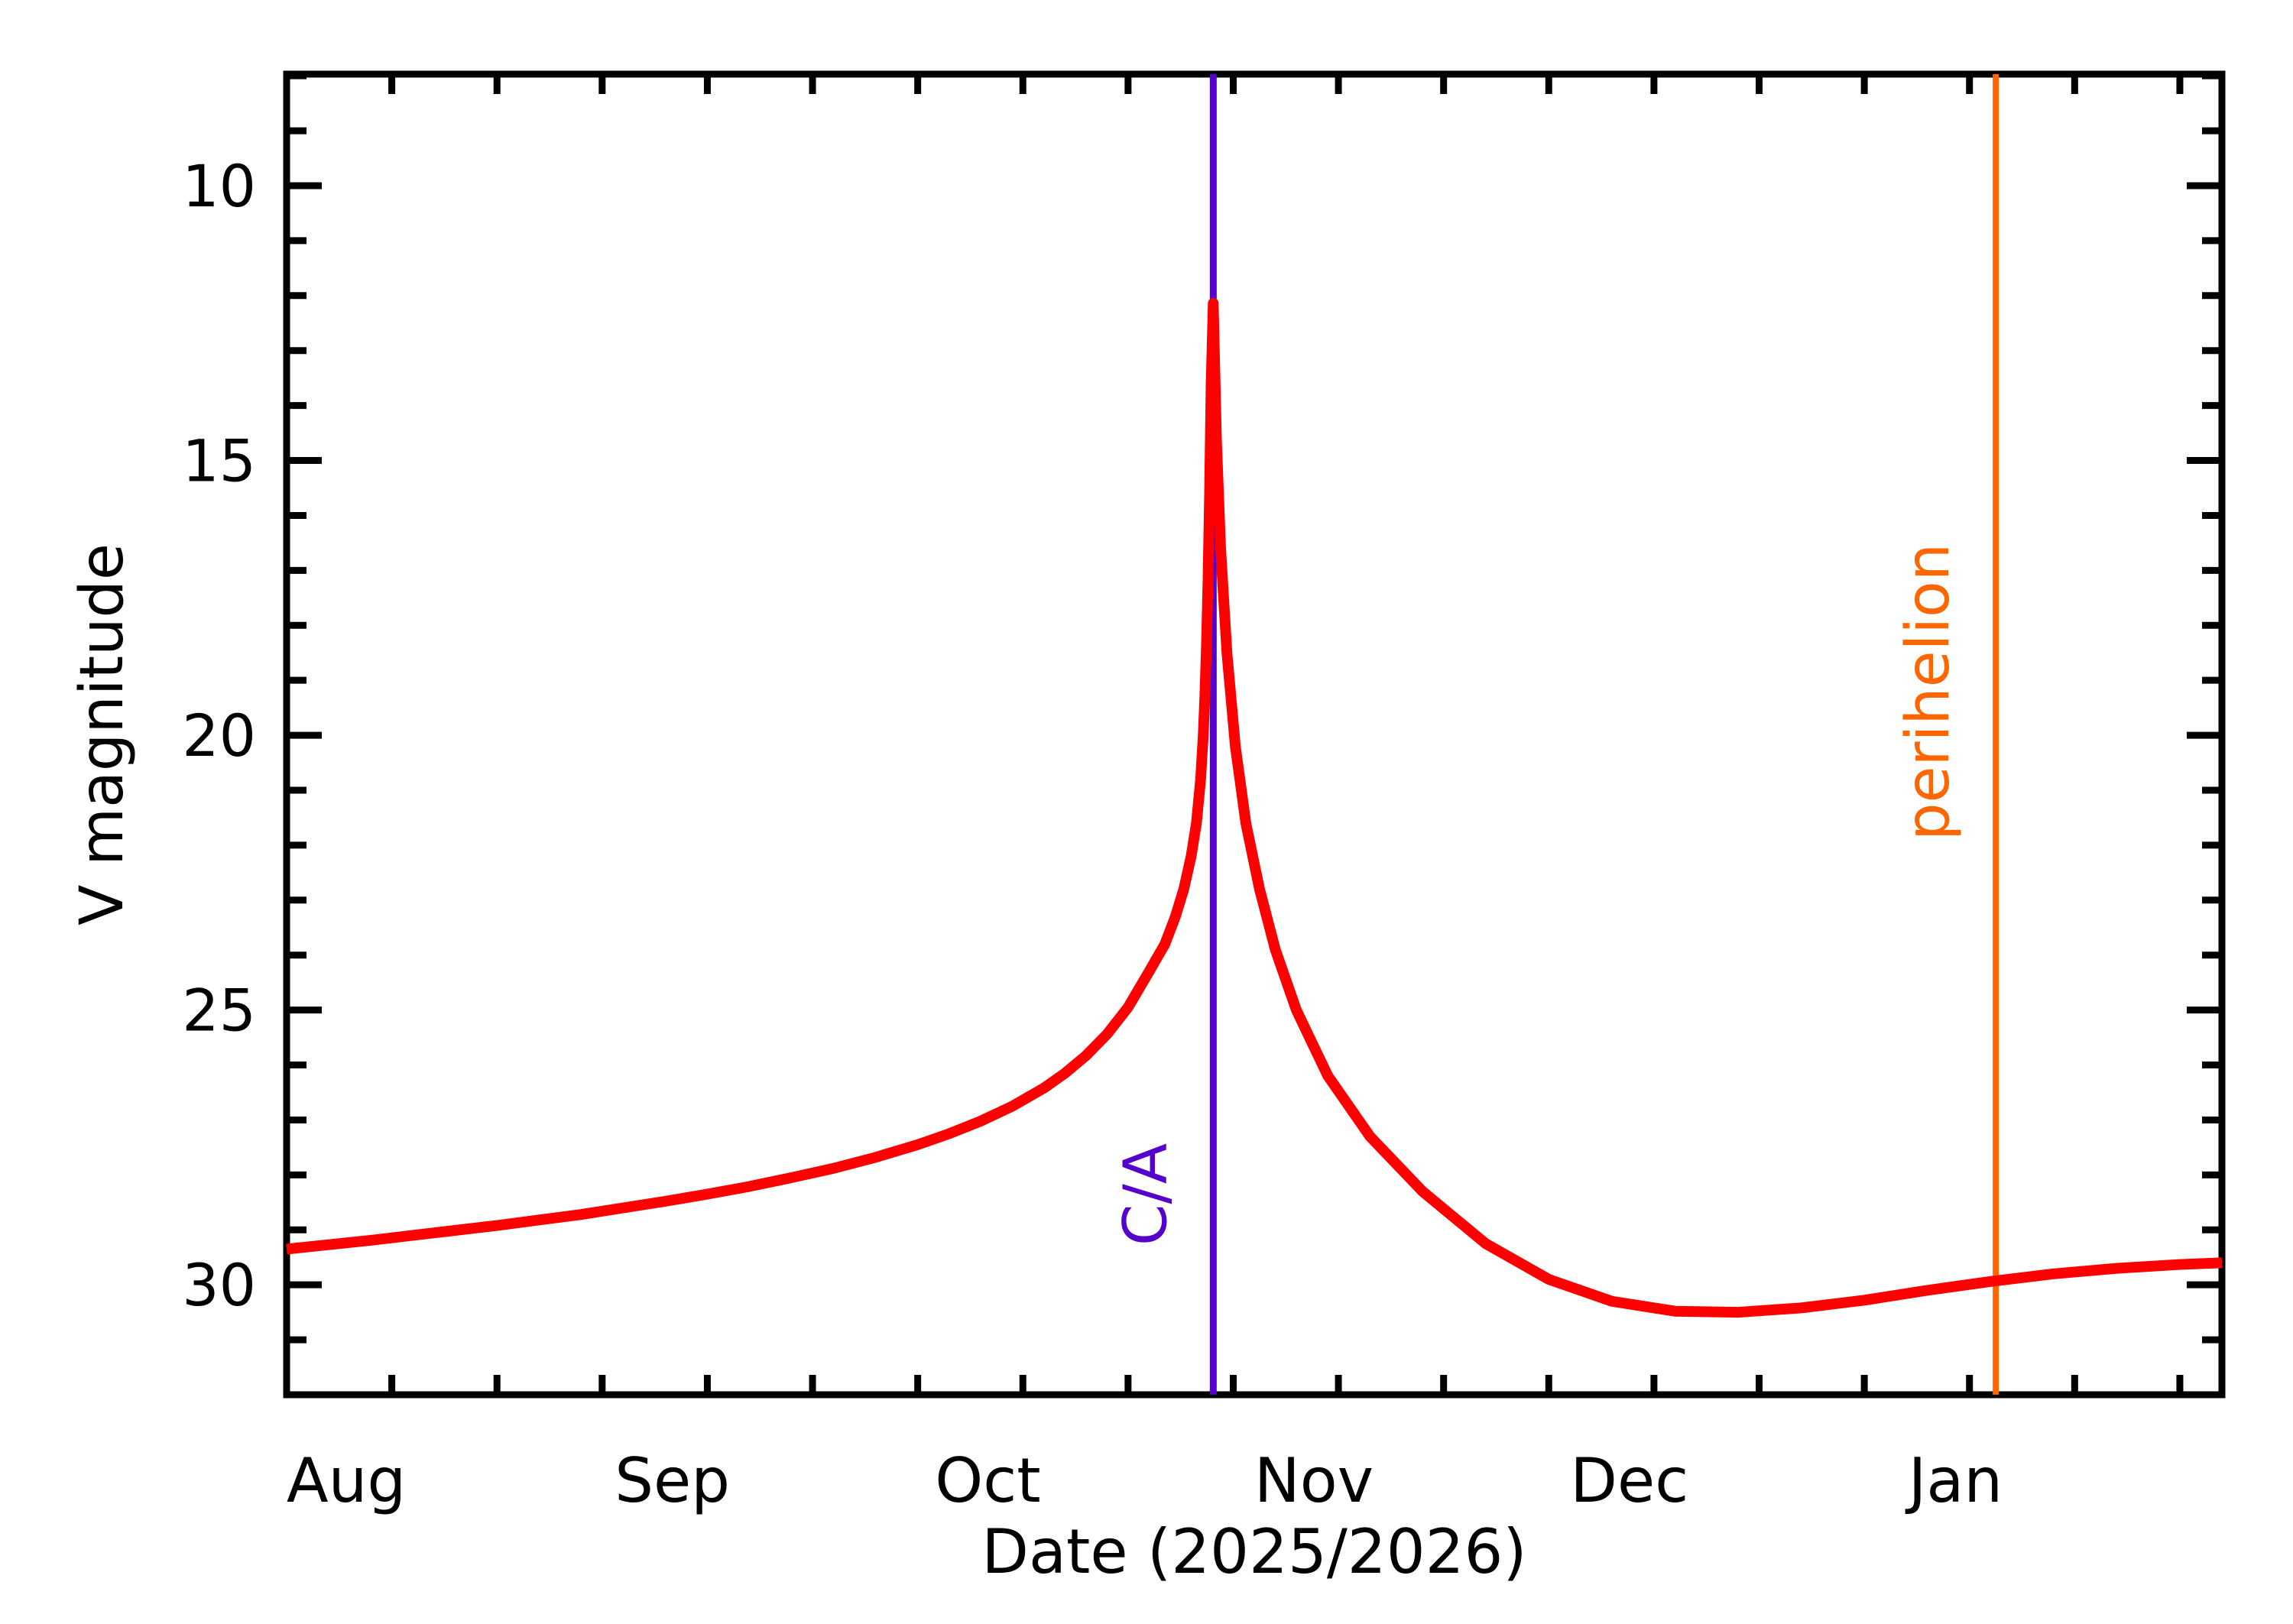  I want to click on y-tick-labels: 10 15 20 25 30, so click(219, 735).